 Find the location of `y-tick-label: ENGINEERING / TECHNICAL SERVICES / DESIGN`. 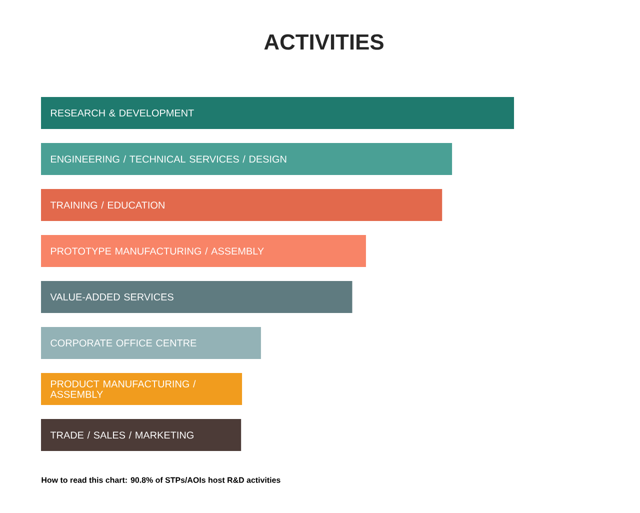

y-tick-label: ENGINEERING / TECHNICAL SERVICES / DESIGN is located at coordinates (168, 159).